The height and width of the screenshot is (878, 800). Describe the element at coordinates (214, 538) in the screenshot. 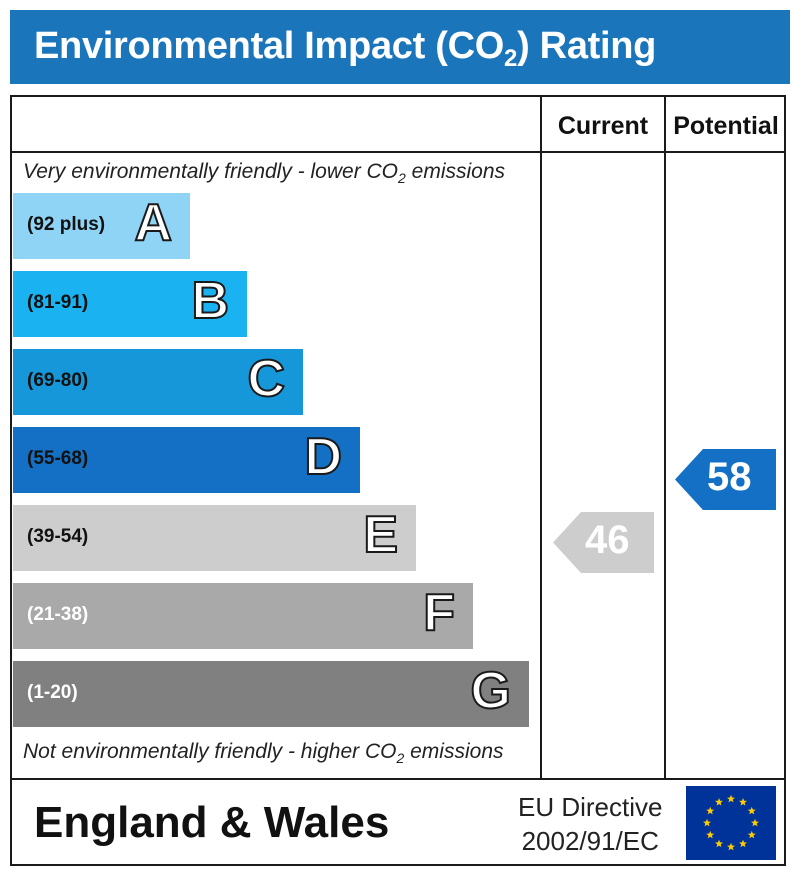

I see `band-e: (39-54) E` at that location.